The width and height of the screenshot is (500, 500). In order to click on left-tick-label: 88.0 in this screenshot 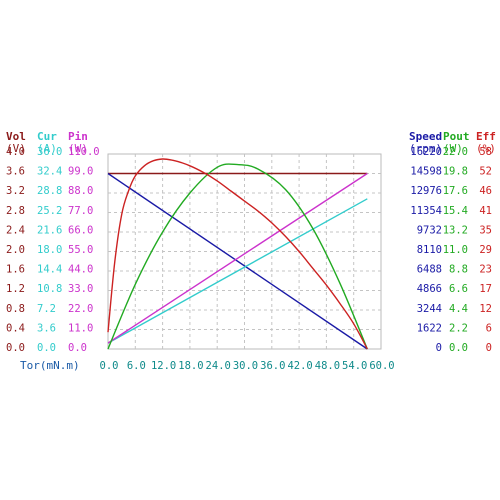, I will do `click(80, 191)`.